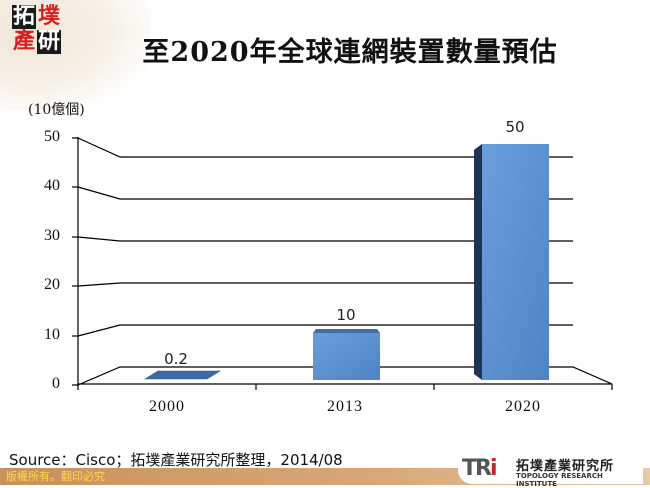  I want to click on y-tick-label: 0, so click(56, 383).